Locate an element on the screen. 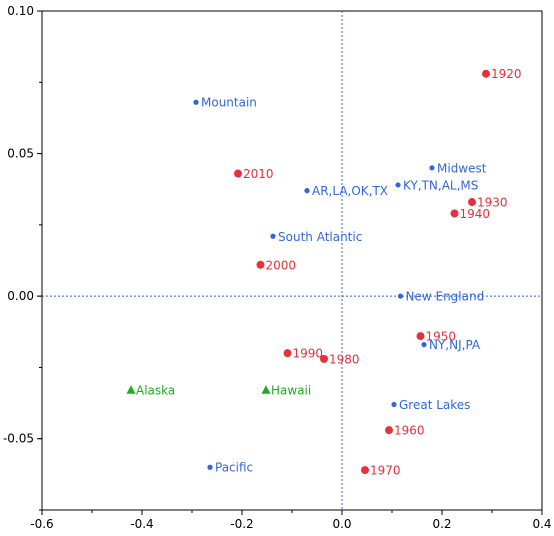 The height and width of the screenshot is (536, 554). point-label-mountain: Mountain is located at coordinates (229, 103).